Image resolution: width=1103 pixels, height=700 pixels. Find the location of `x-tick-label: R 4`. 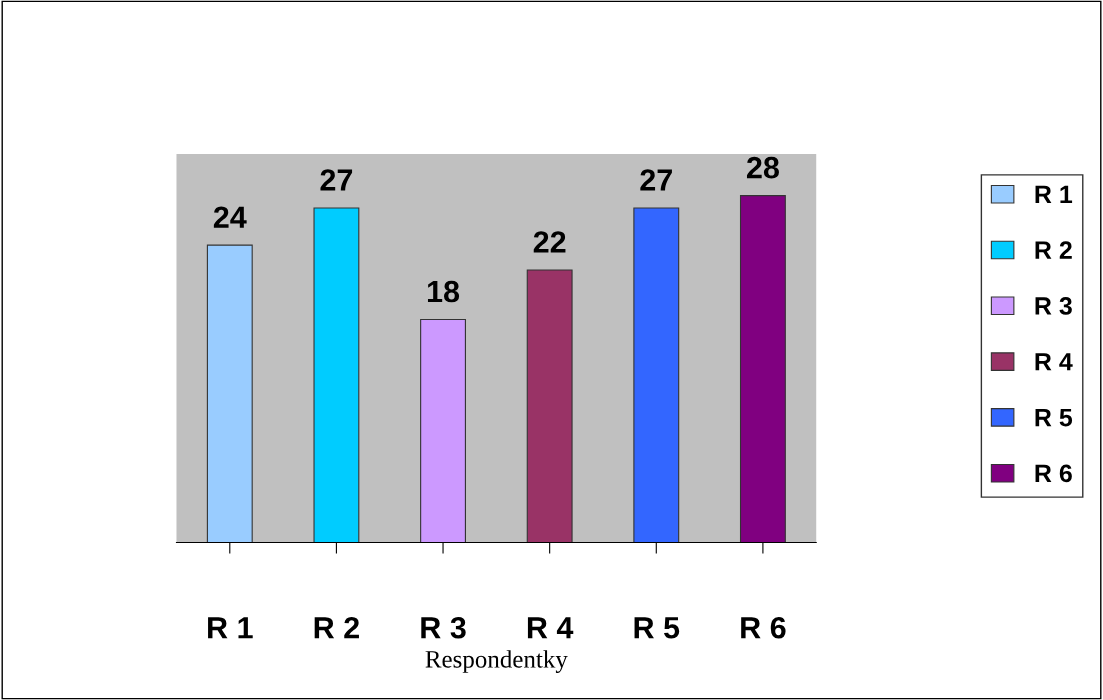

x-tick-label: R 4 is located at coordinates (550, 628).